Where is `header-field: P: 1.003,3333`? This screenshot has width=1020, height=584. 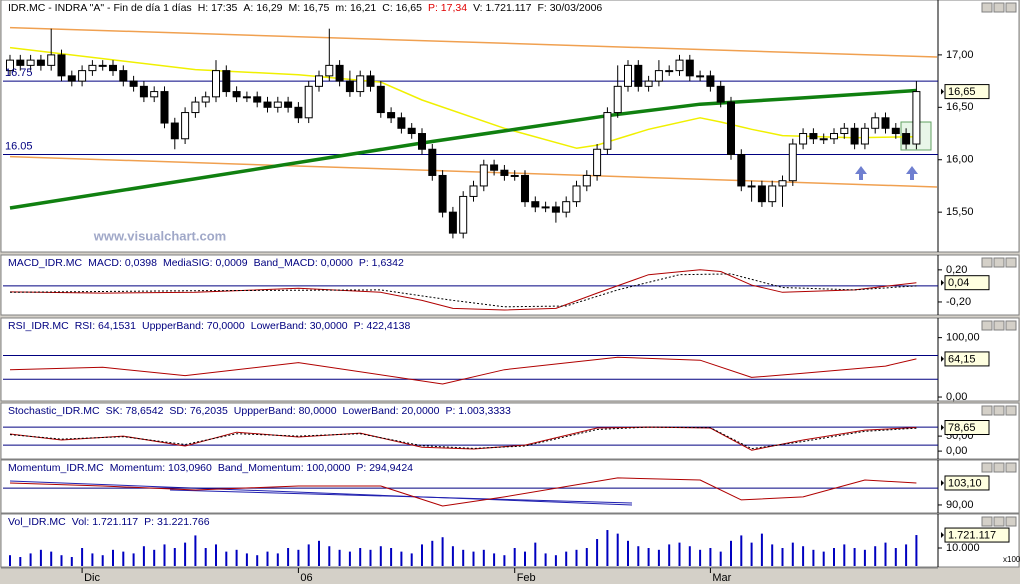 header-field: P: 1.003,3333 is located at coordinates (478, 411).